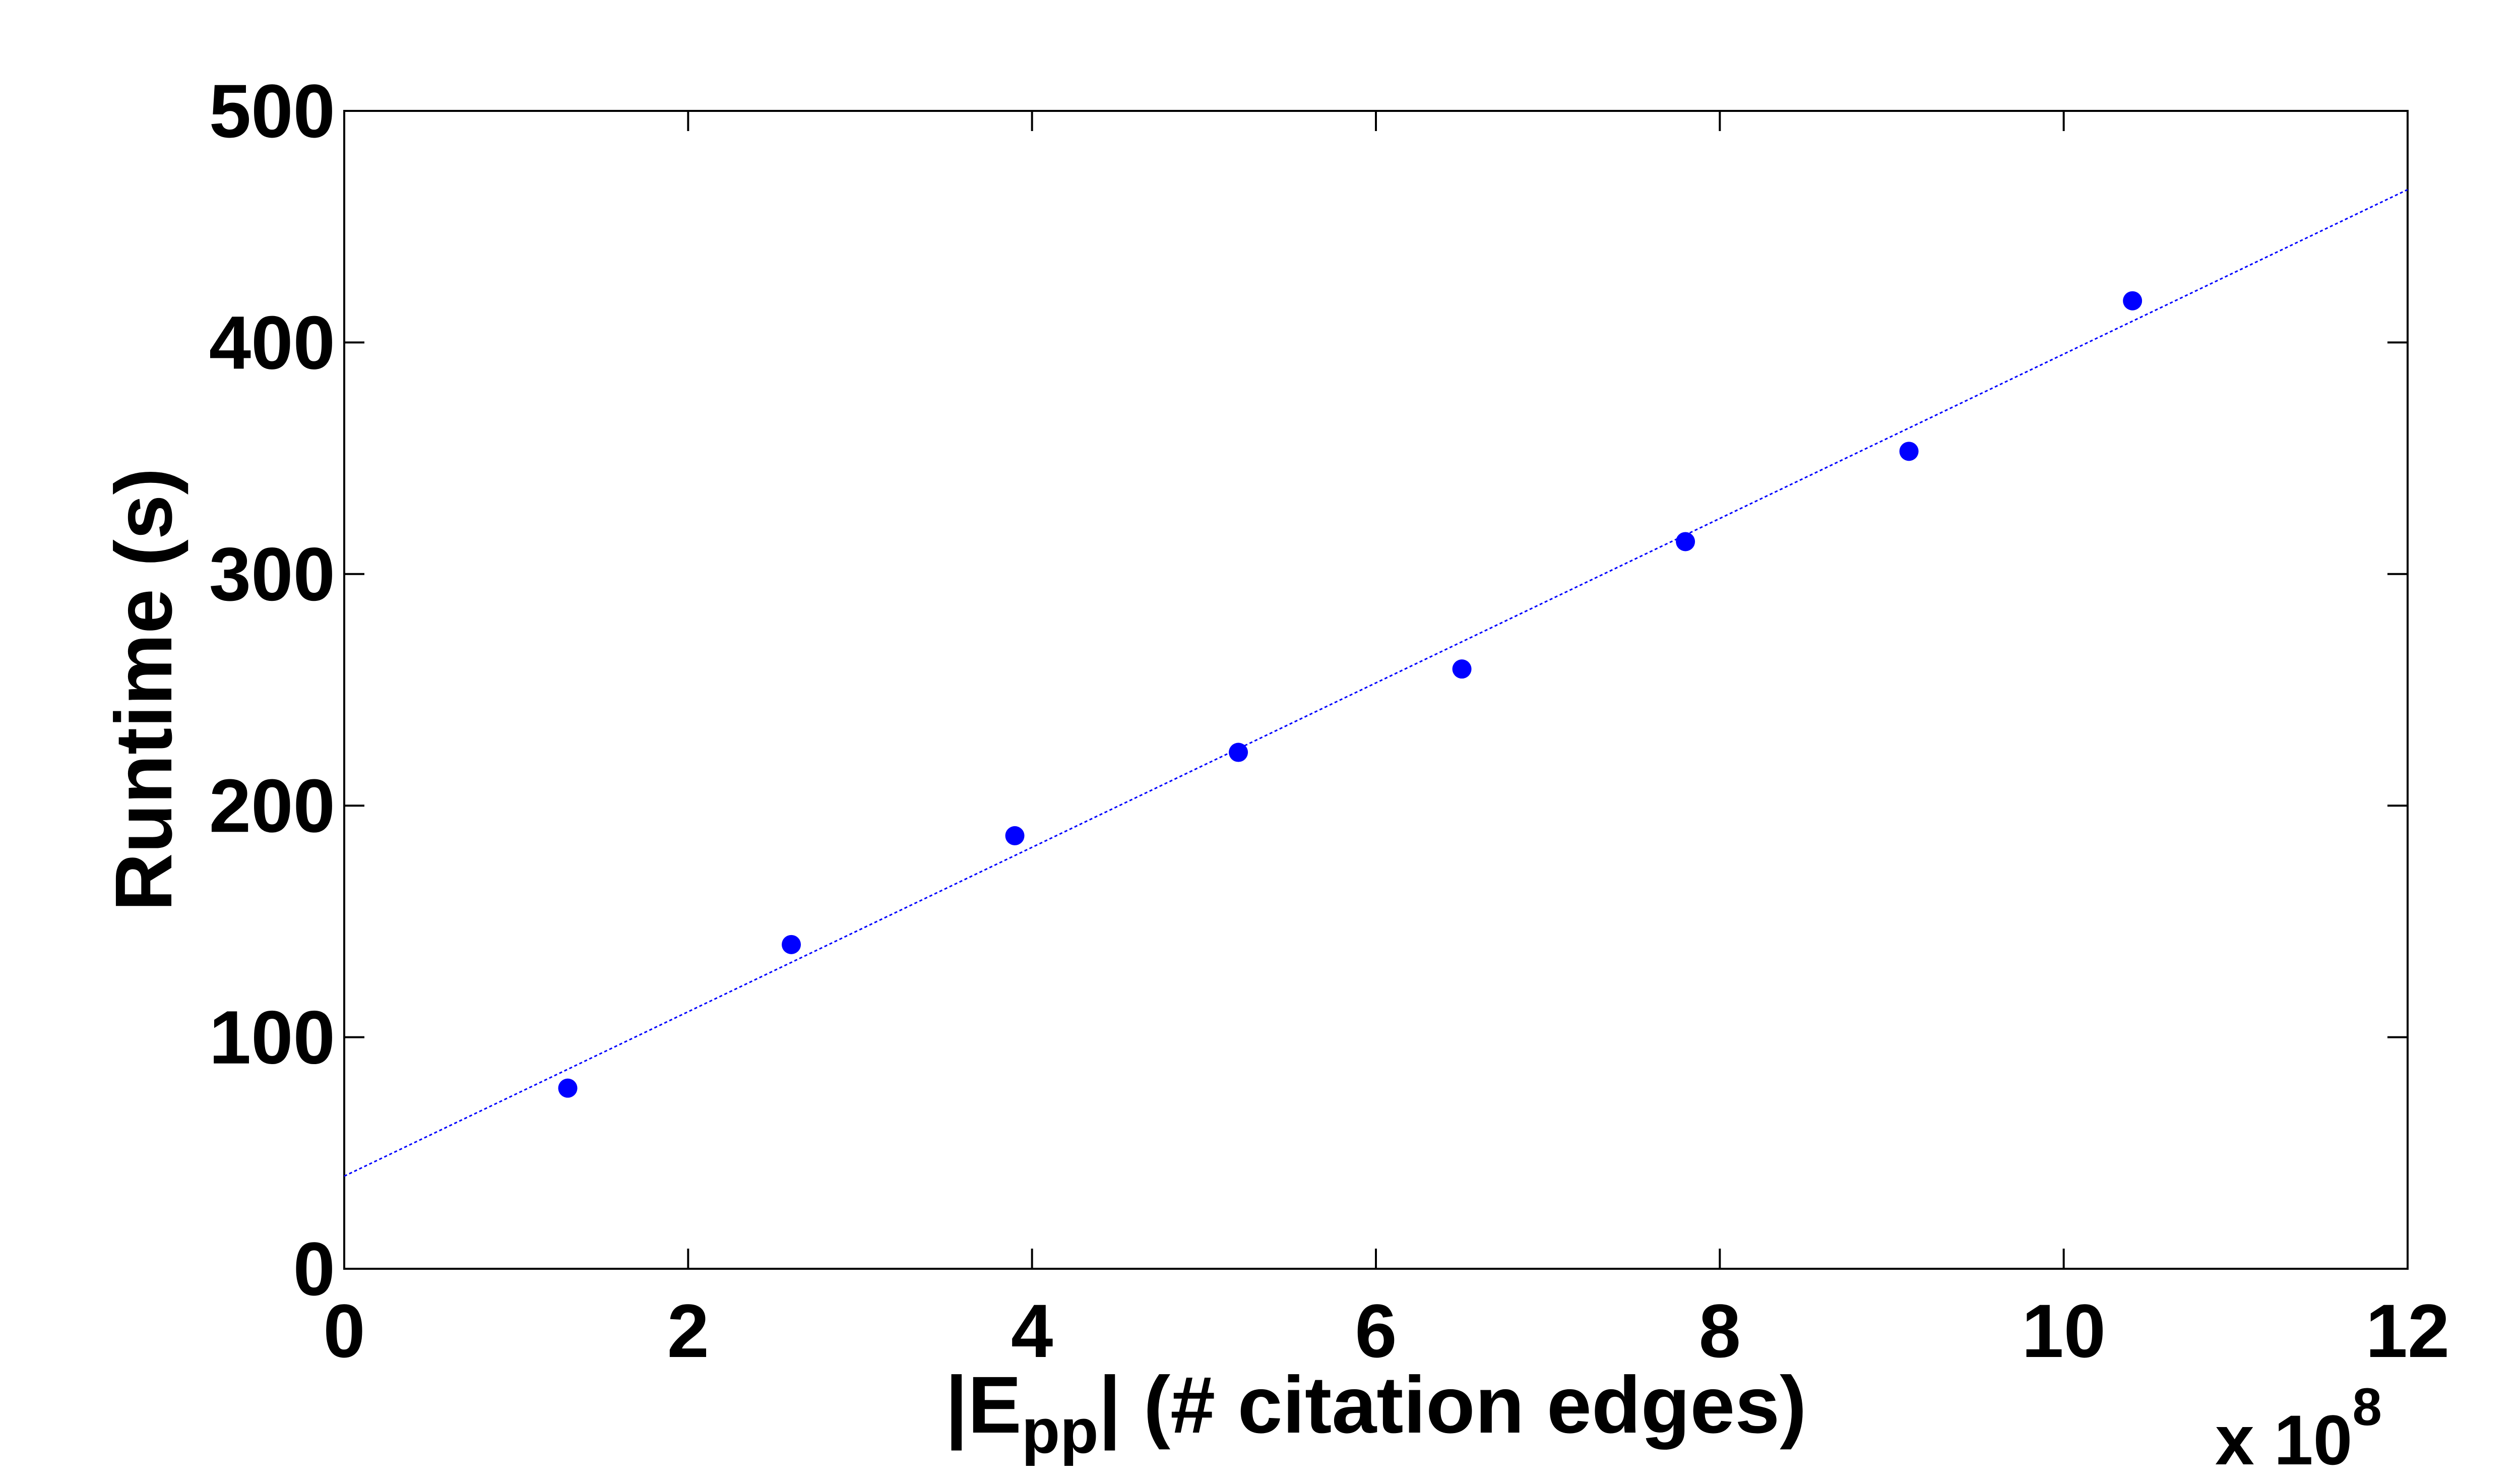 Image resolution: width=2520 pixels, height=1482 pixels. Describe the element at coordinates (2283, 1440) in the screenshot. I see `x-axis-multiplier-base: x 10` at that location.